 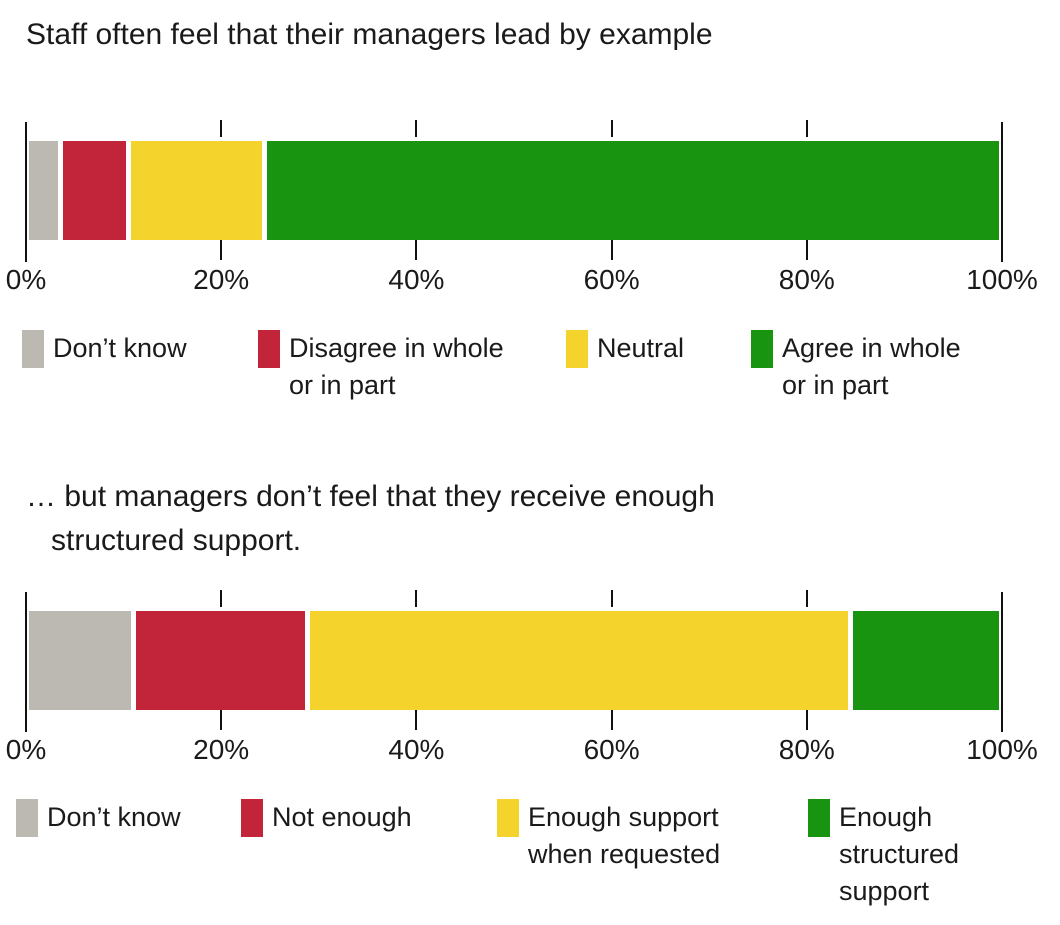 I want to click on legend-label-line: when requested, so click(x=624, y=854).